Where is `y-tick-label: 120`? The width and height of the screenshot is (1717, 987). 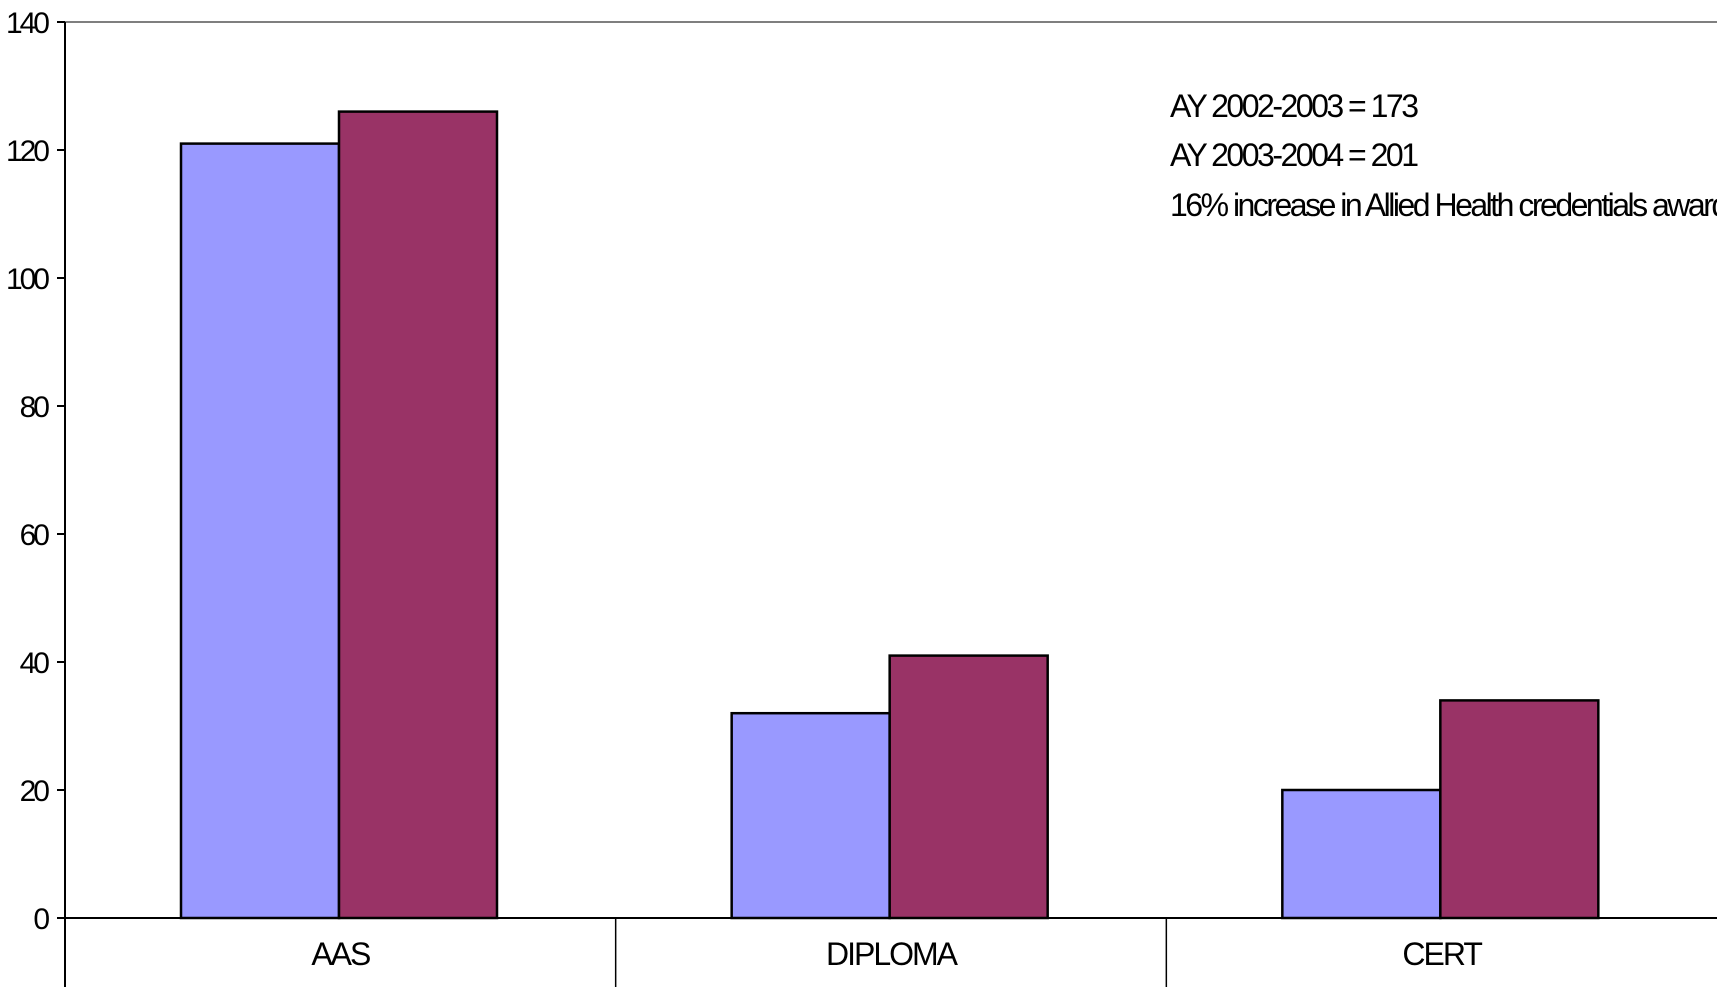
y-tick-label: 120 is located at coordinates (27, 151).